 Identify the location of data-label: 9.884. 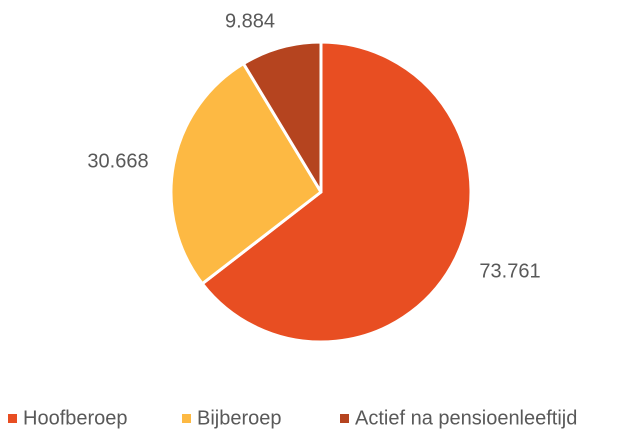
(250, 21).